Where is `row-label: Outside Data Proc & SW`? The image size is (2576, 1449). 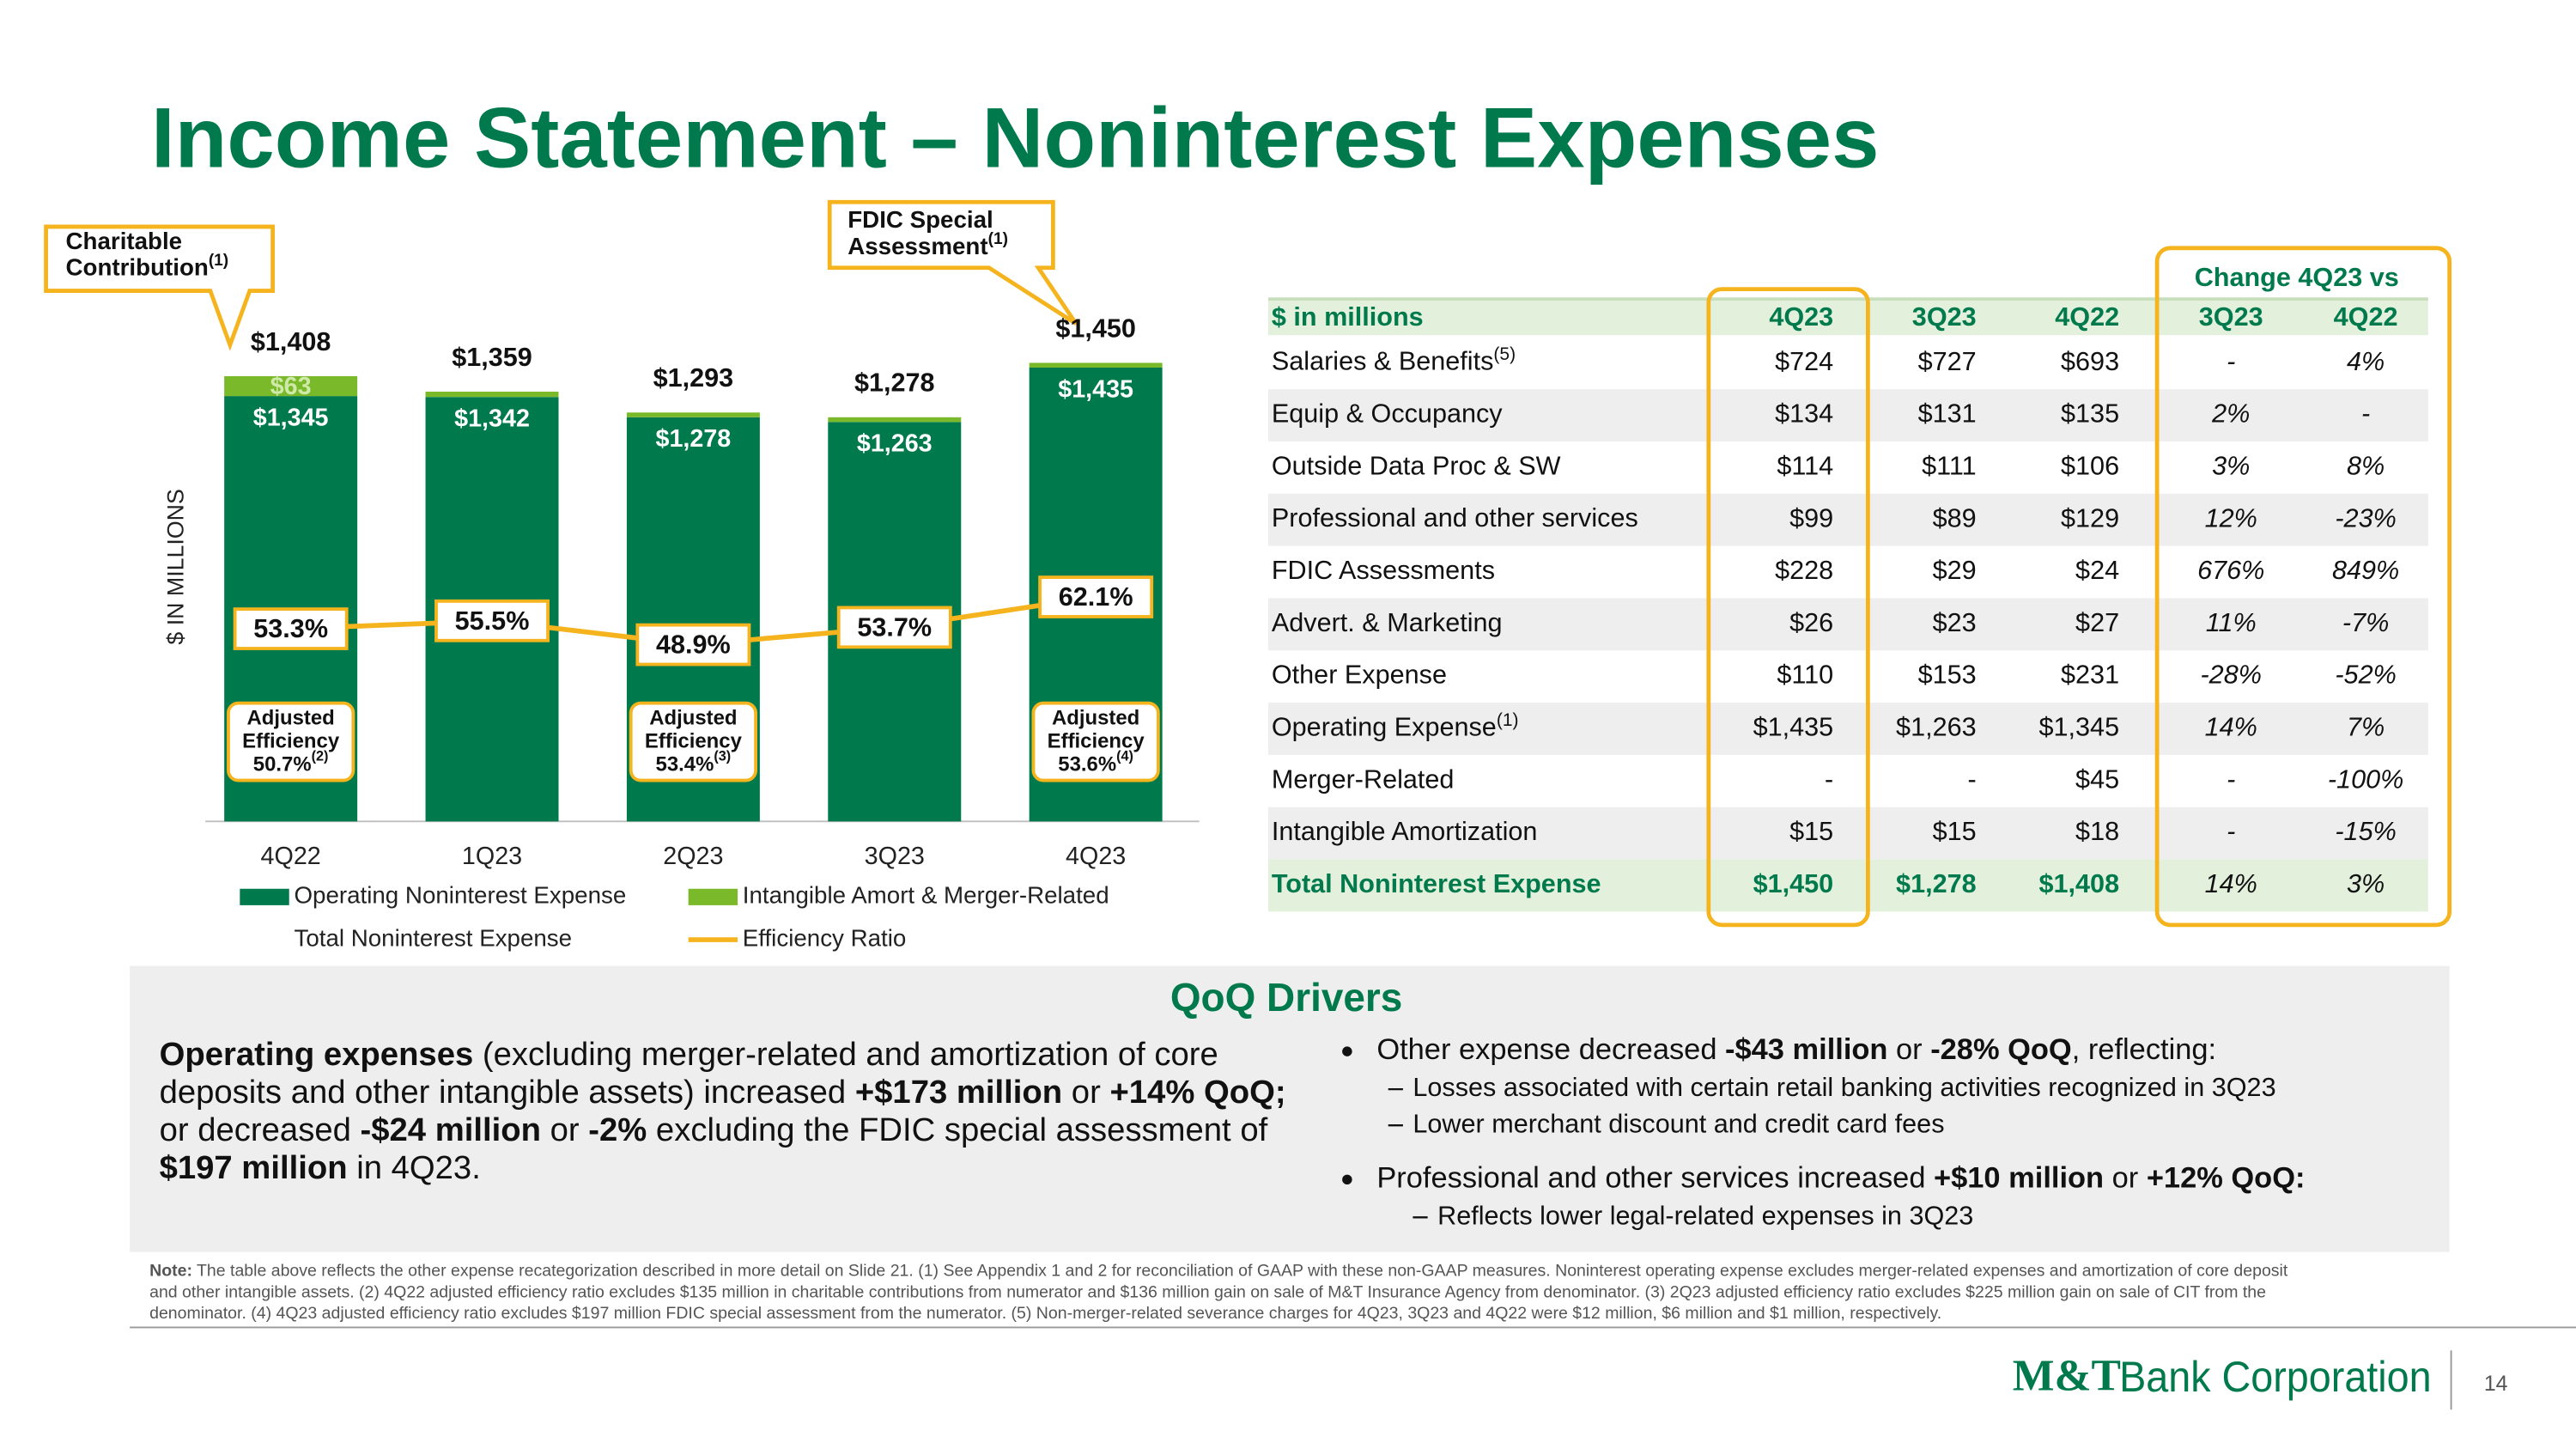
row-label: Outside Data Proc & SW is located at coordinates (1416, 466).